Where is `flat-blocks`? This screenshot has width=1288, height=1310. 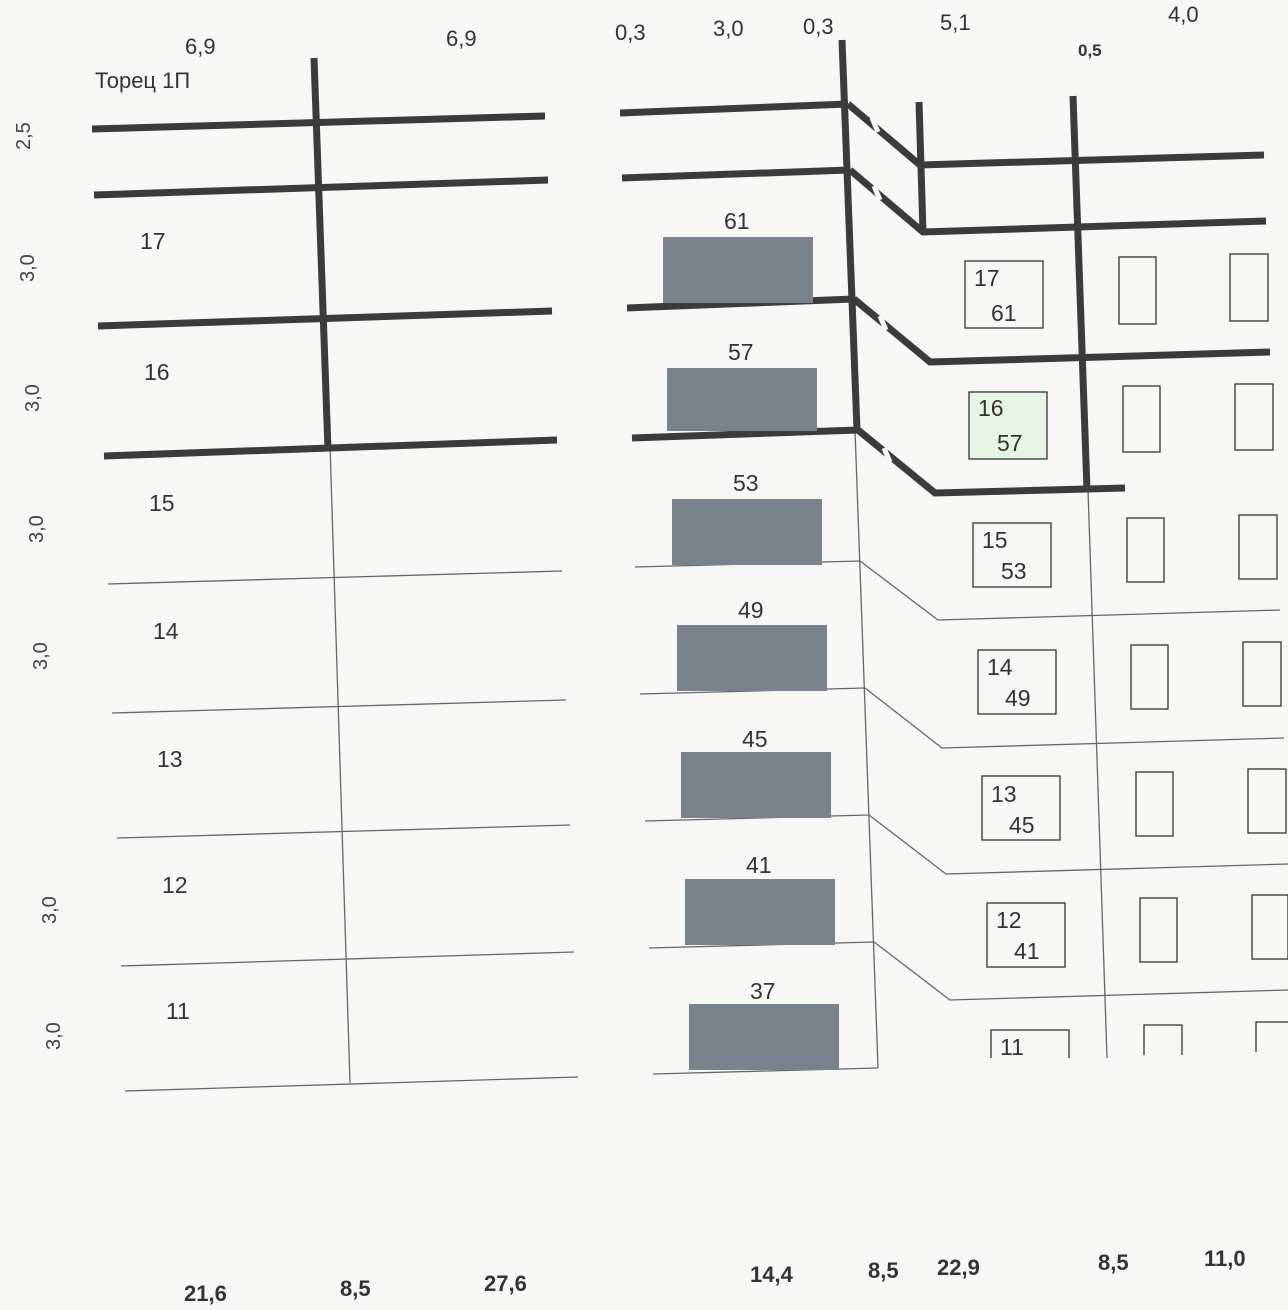
flat-blocks is located at coordinates (751, 653).